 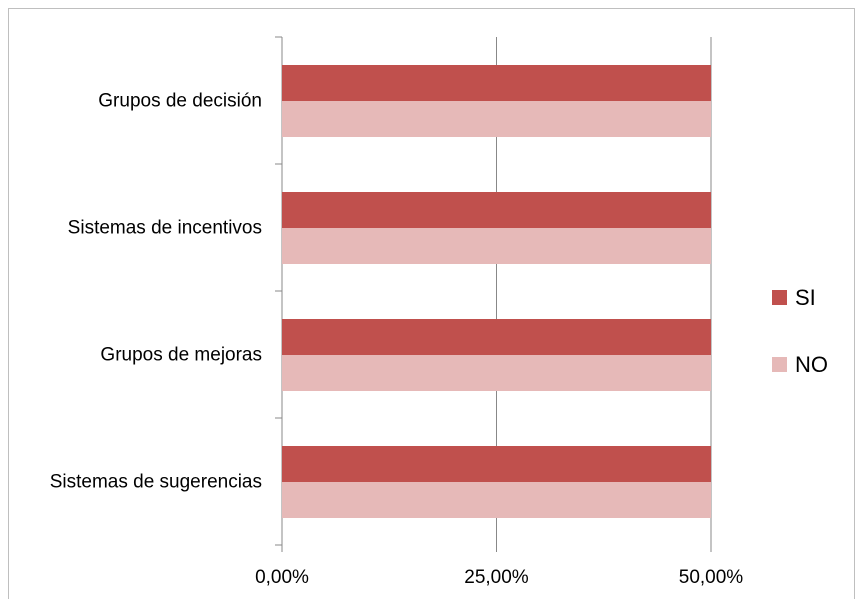 What do you see at coordinates (181, 355) in the screenshot?
I see `y-tick-label: Grupos de mejoras` at bounding box center [181, 355].